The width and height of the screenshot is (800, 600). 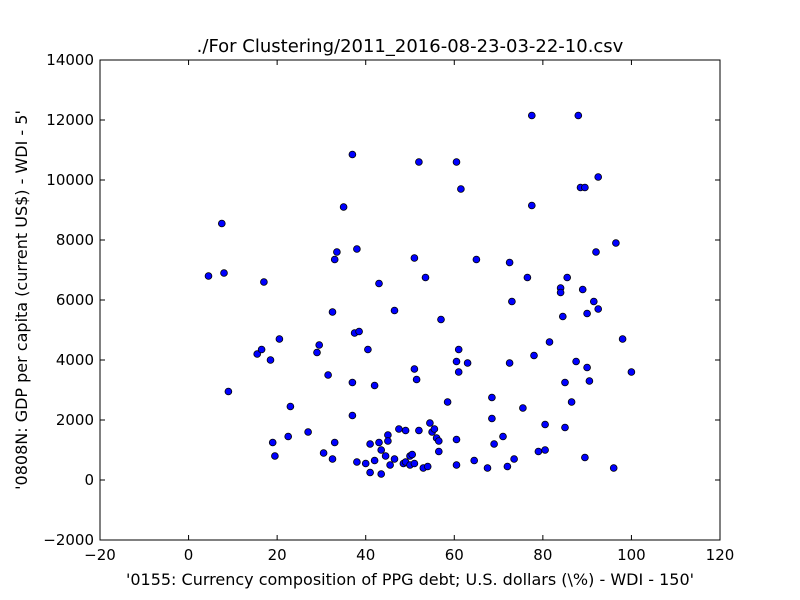 I want to click on x-tick-label: 40, so click(x=365, y=555).